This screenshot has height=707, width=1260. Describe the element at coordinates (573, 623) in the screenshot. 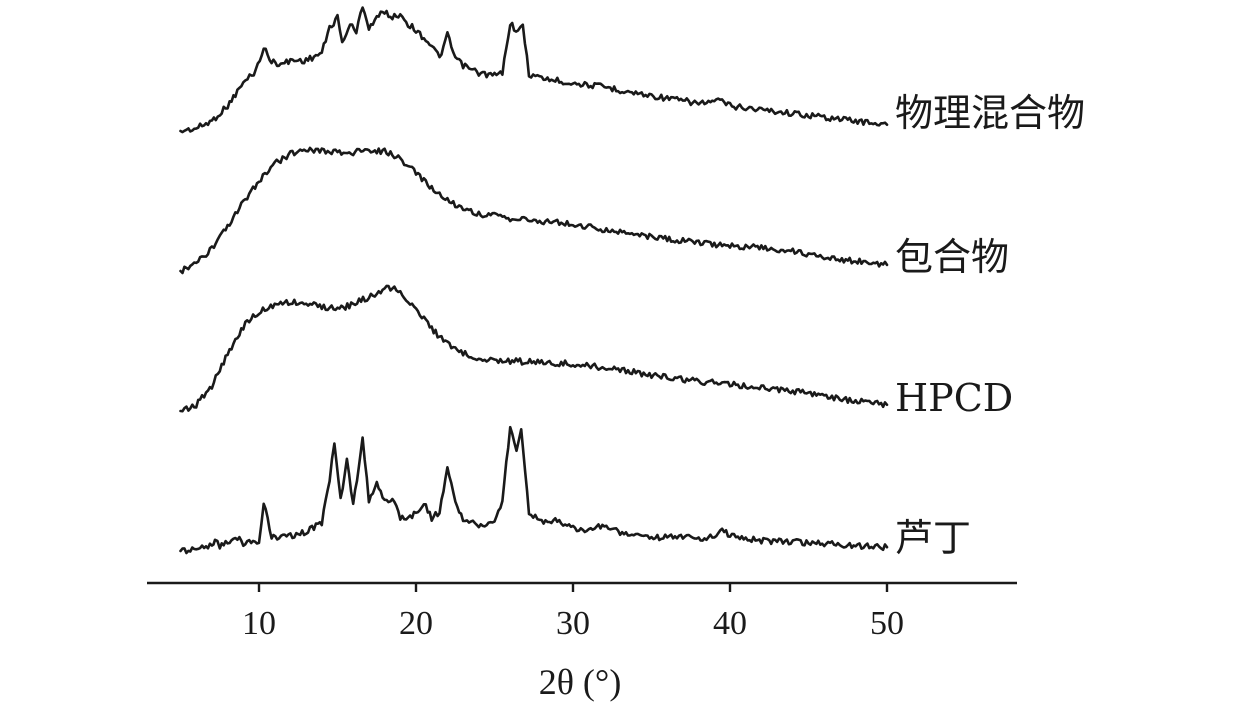

I see `x-tick-label-30: 30` at that location.